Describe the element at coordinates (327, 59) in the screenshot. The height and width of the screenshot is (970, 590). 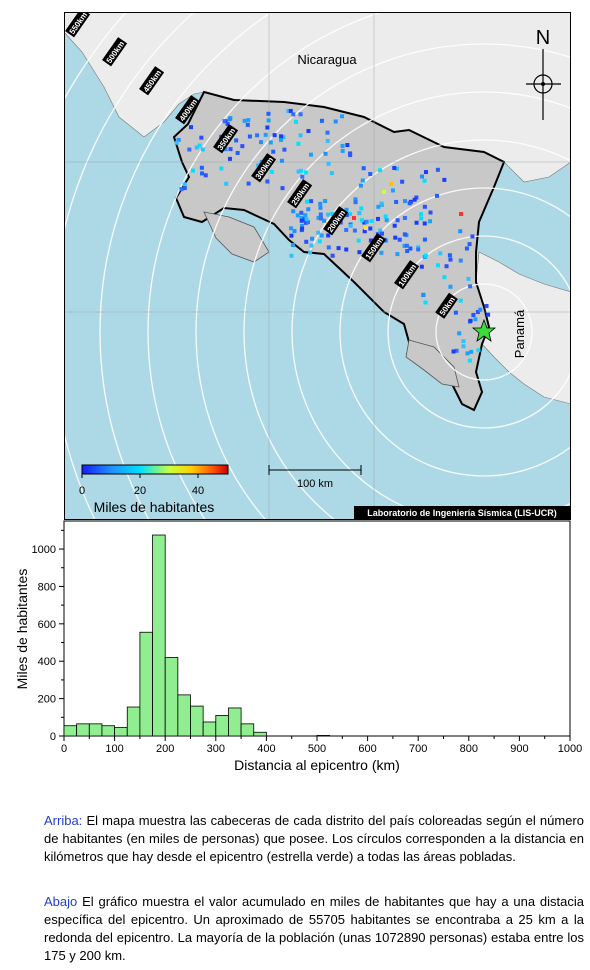
I see `country-label-nicaragua: Nicaragua` at that location.